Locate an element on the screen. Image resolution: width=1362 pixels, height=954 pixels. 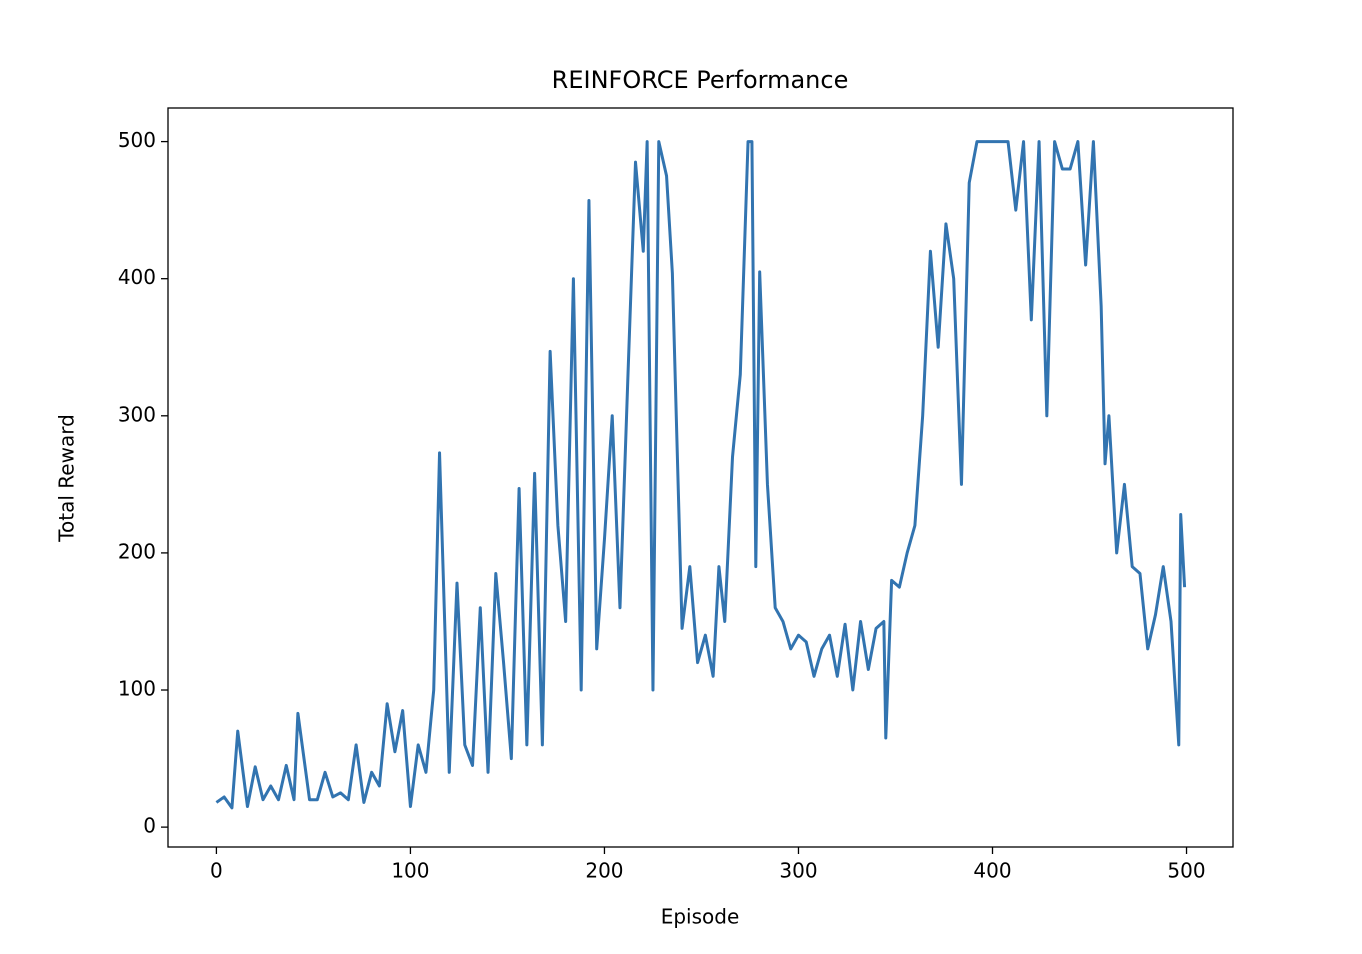
y-tick-label: 0 is located at coordinates (149, 826).